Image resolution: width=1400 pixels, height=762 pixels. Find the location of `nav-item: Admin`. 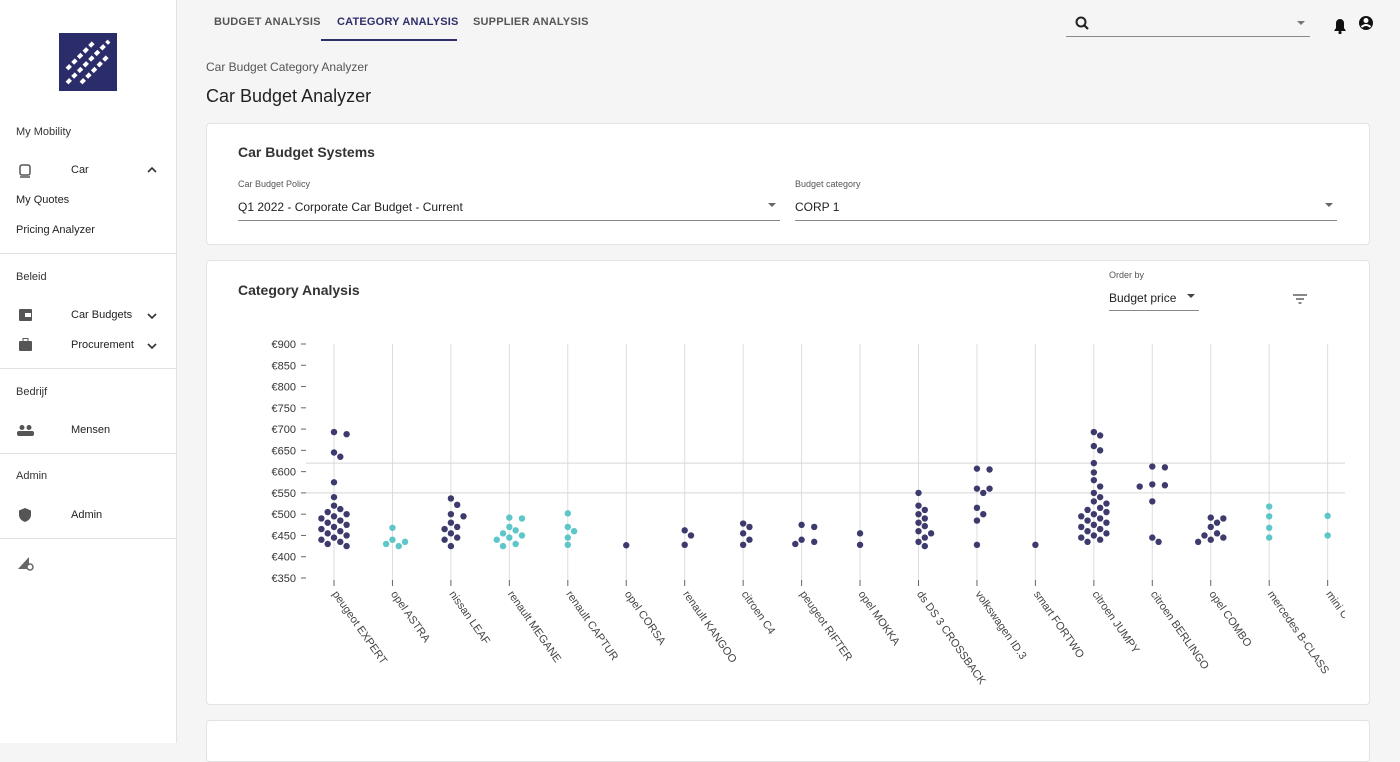

nav-item: Admin is located at coordinates (87, 515).